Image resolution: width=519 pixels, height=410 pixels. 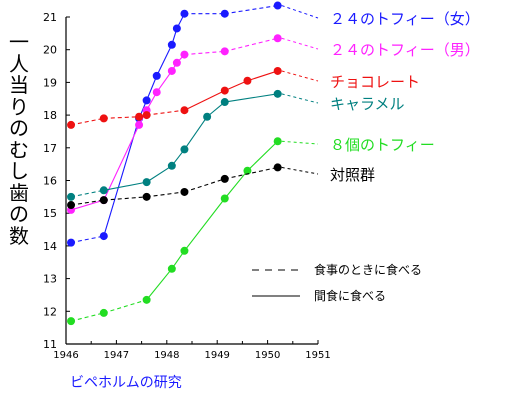 What do you see at coordinates (367, 104) in the screenshot?
I see `series-label: キャラメル` at bounding box center [367, 104].